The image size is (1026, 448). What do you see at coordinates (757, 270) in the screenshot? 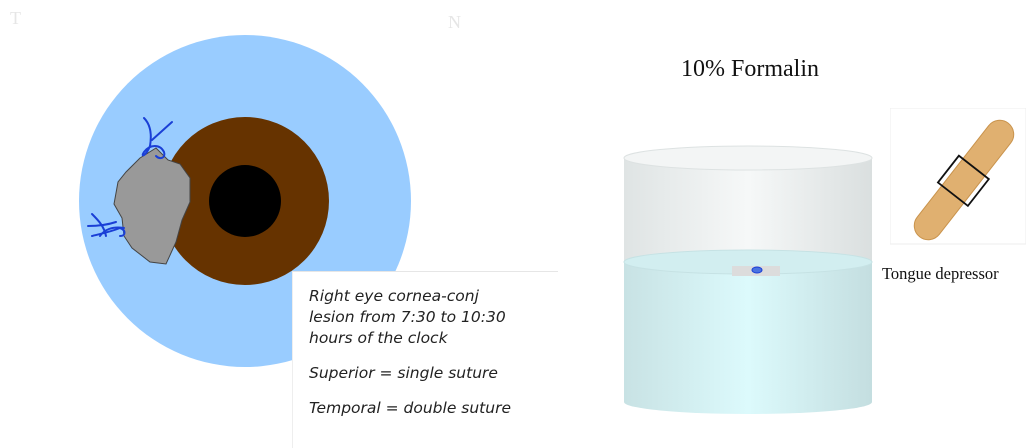
I see `specimen` at bounding box center [757, 270].